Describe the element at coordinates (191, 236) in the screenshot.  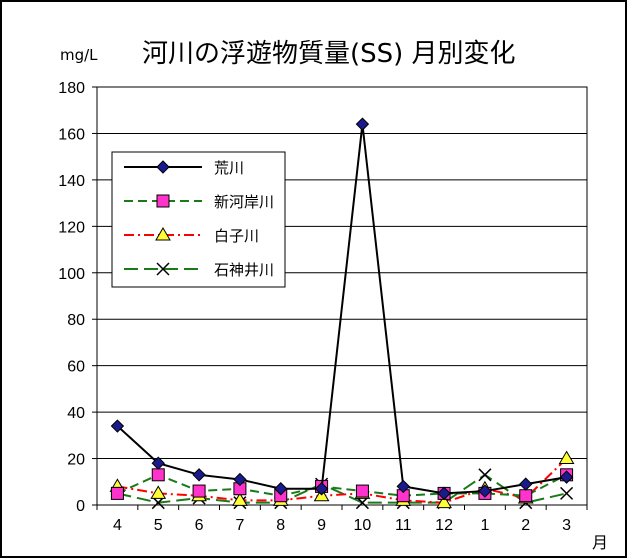
I see `legend-item-3: 白子川` at that location.